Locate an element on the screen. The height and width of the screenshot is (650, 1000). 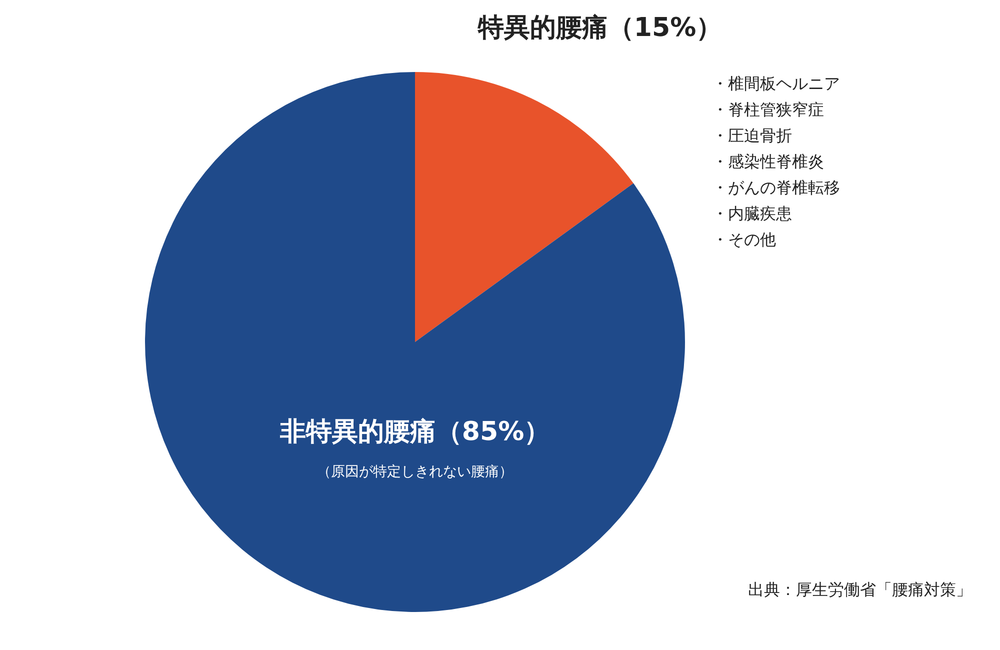
pie-slice is located at coordinates (524, 207).